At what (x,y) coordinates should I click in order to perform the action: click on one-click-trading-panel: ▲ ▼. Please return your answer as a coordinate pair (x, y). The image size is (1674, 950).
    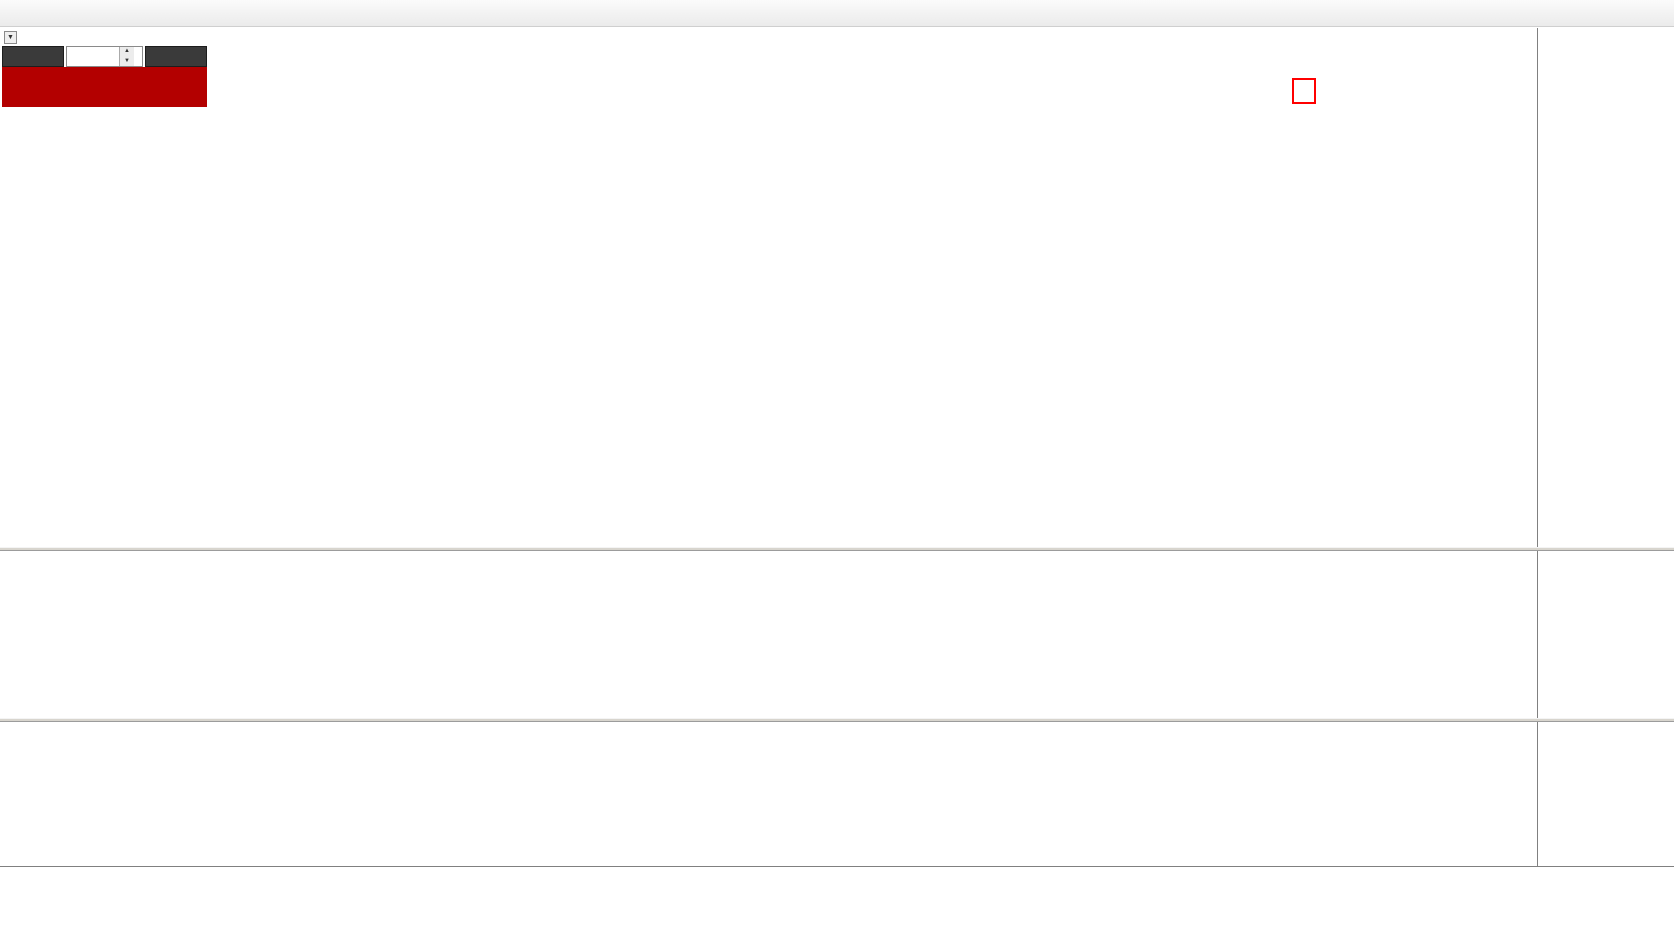
    Looking at the image, I should click on (104, 76).